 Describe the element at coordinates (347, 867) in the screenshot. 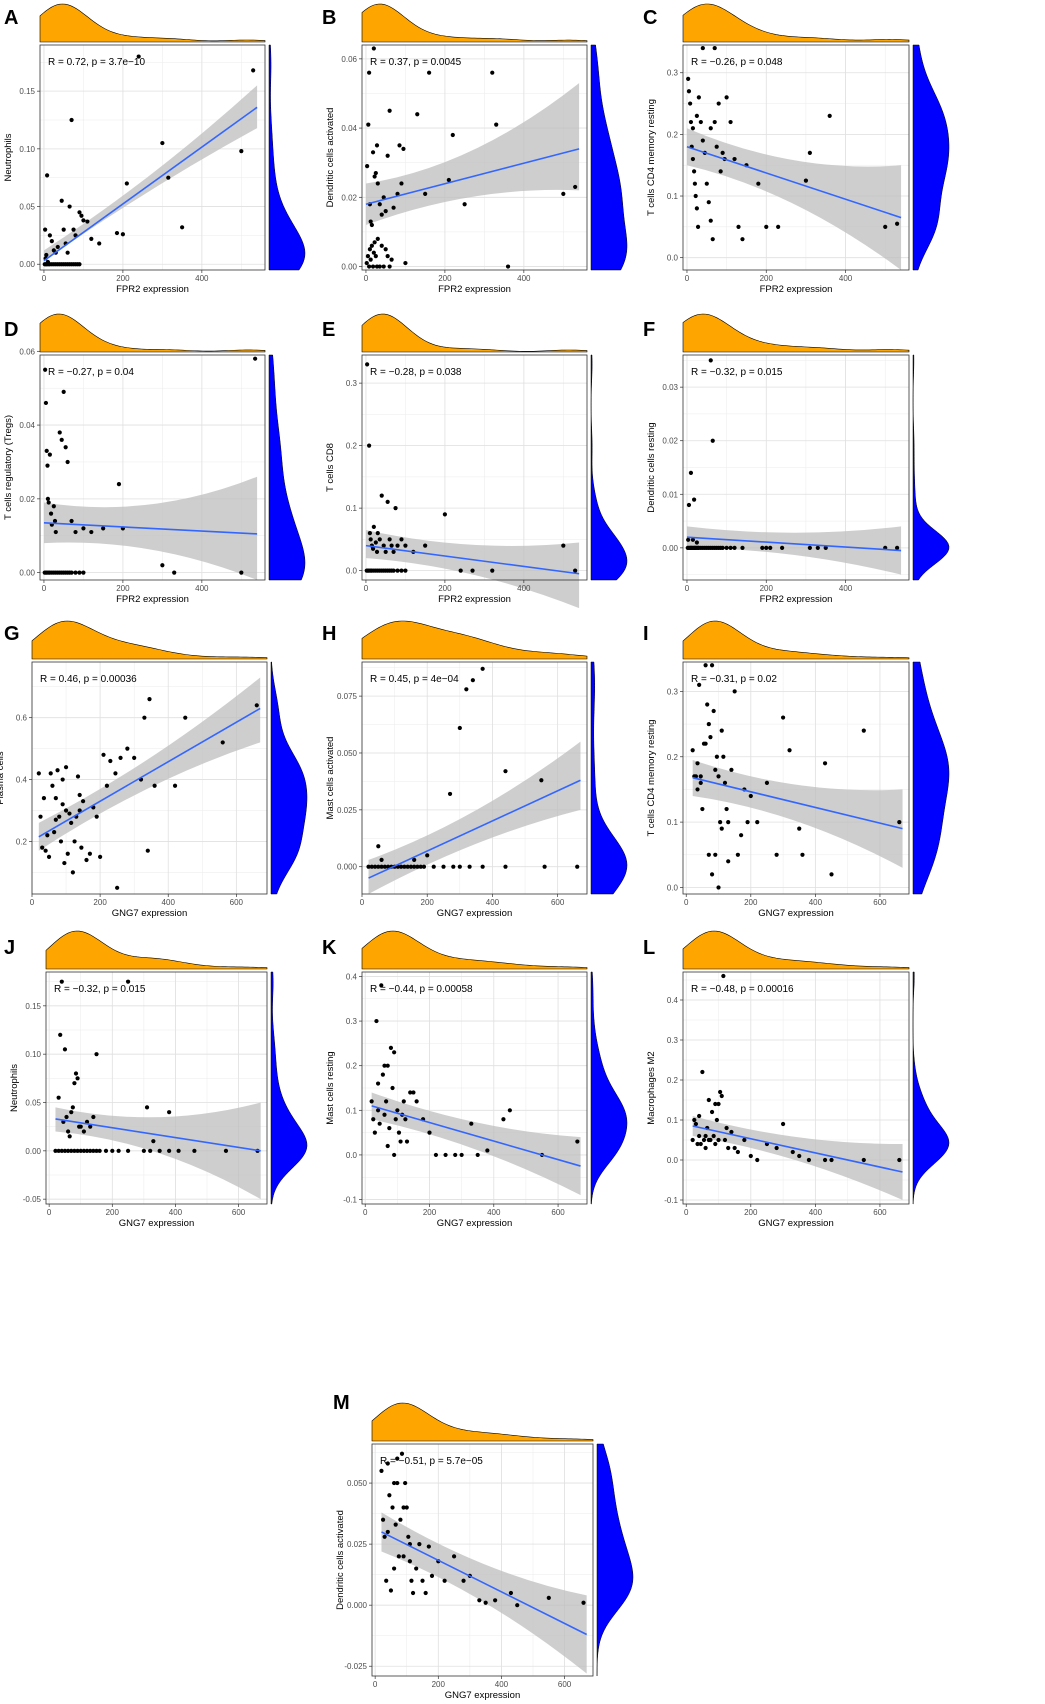

I see `y-tick-label: 0.000` at that location.